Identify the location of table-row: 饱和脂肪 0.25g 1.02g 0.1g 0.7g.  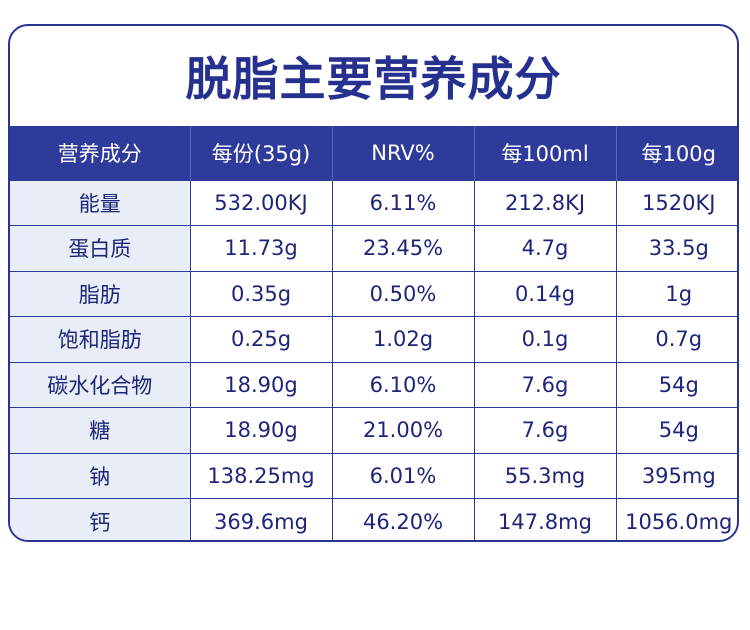
(373, 339).